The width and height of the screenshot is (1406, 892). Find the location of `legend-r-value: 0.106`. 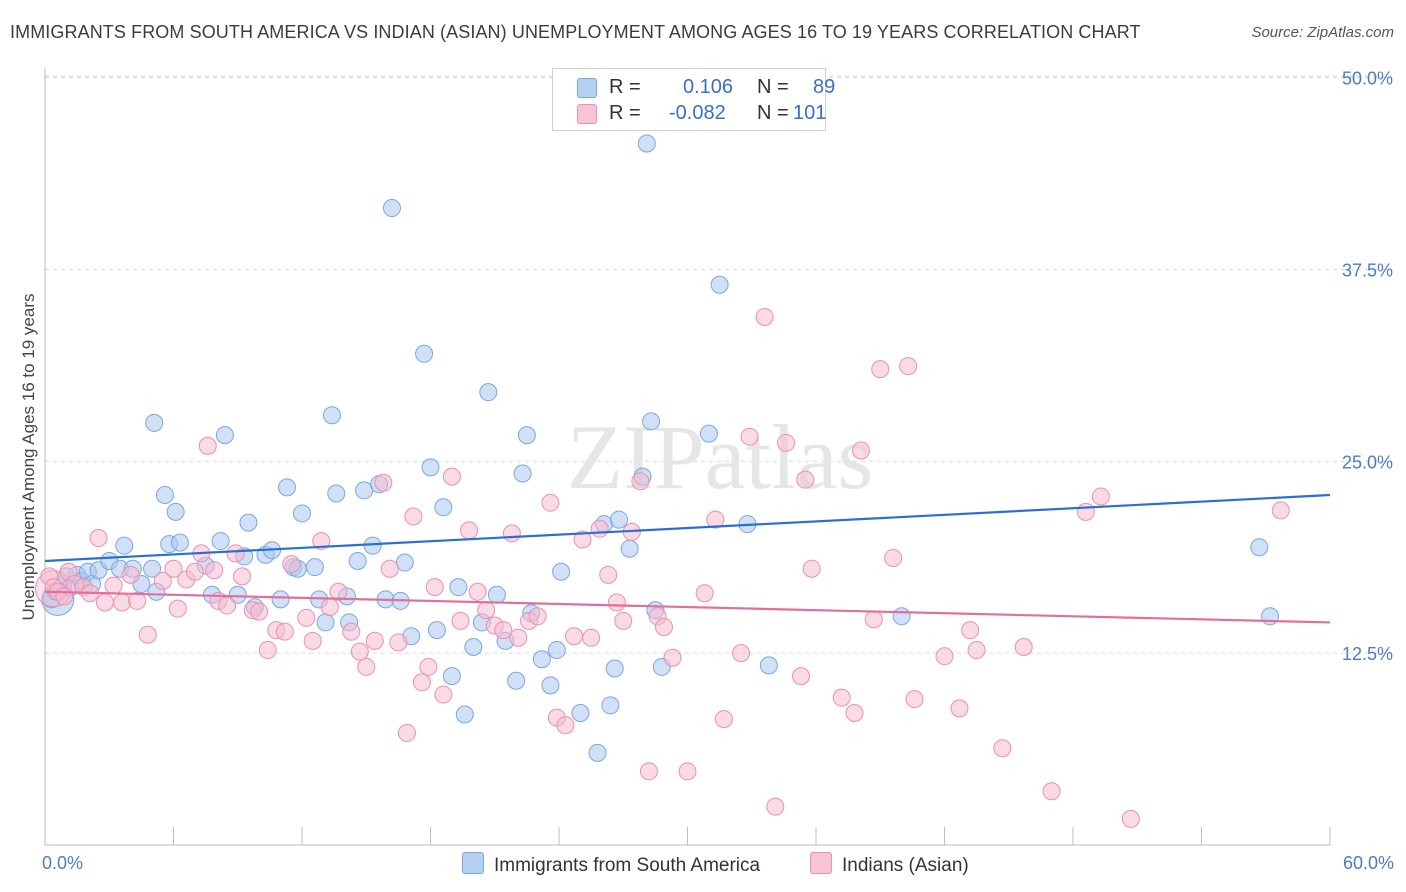

legend-r-value: 0.106 is located at coordinates (708, 87).